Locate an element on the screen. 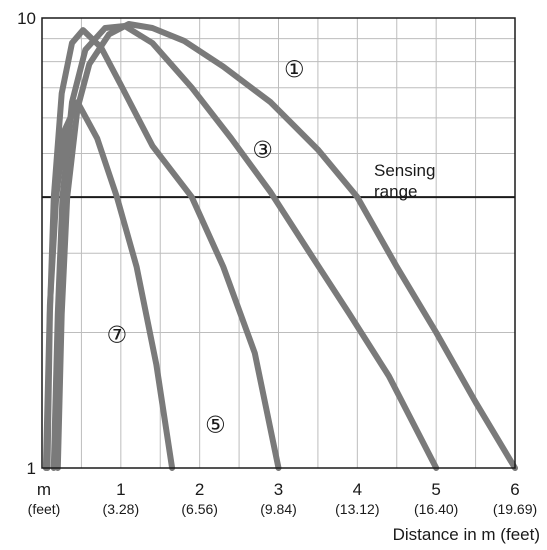  x-tick-sublabel: (3.28) is located at coordinates (121, 509).